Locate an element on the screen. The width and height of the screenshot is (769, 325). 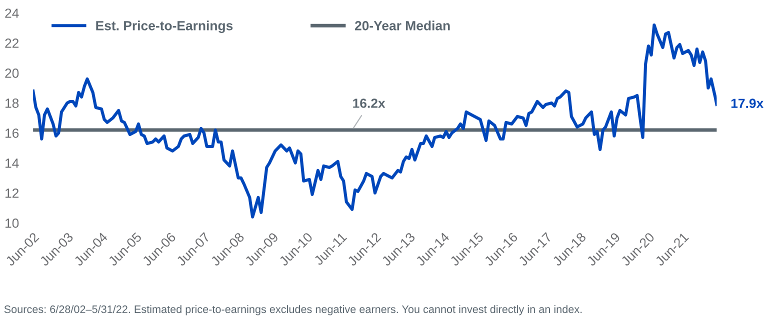
y-tick-label: 24 is located at coordinates (12, 13).